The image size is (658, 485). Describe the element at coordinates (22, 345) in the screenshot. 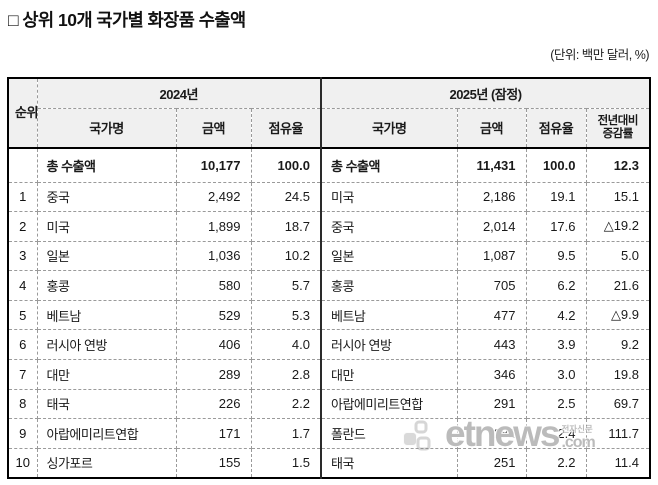

I see `rank-cell: 6` at that location.